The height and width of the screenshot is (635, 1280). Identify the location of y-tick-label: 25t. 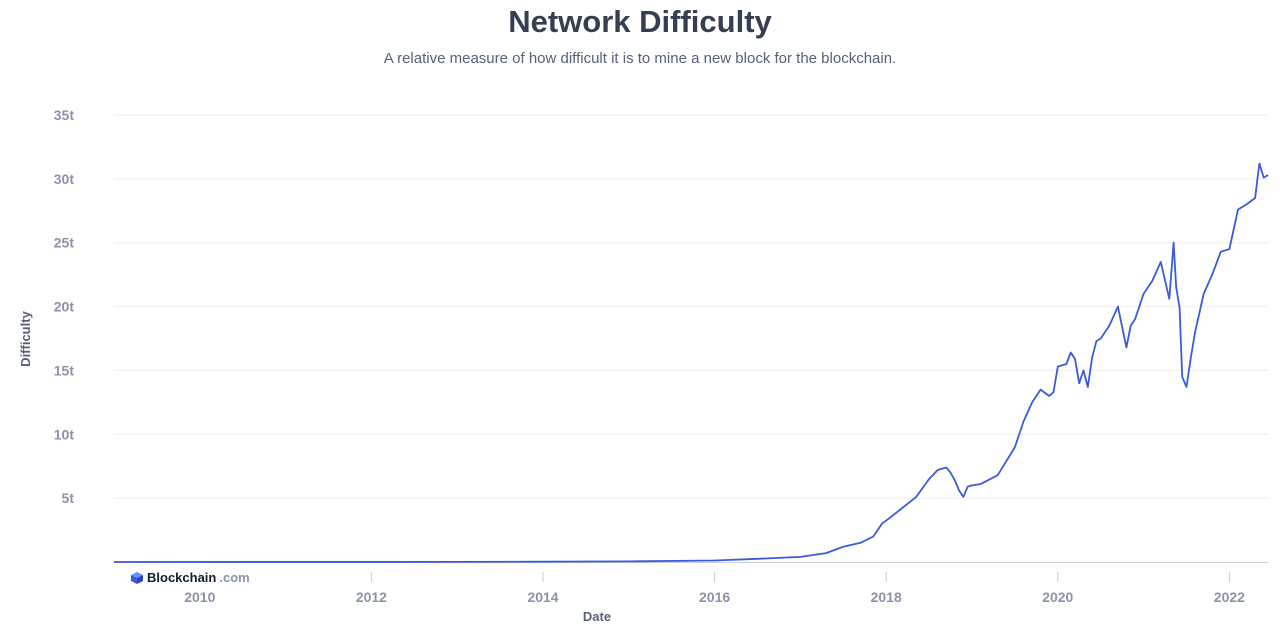
(64, 243).